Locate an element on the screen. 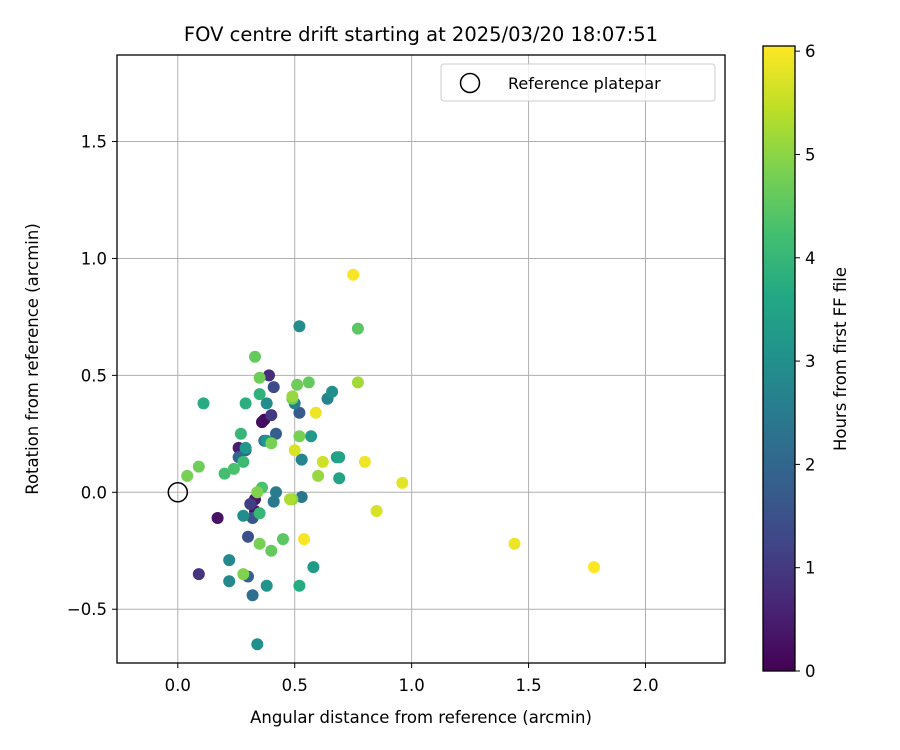 This screenshot has height=750, width=900. legend: Reference platepar is located at coordinates (578, 82).